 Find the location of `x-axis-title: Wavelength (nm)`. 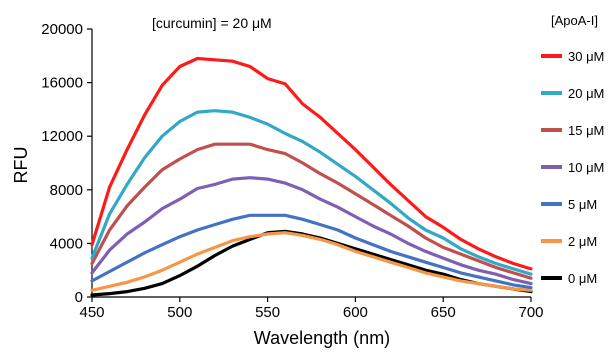

x-axis-title: Wavelength (nm) is located at coordinates (322, 338).